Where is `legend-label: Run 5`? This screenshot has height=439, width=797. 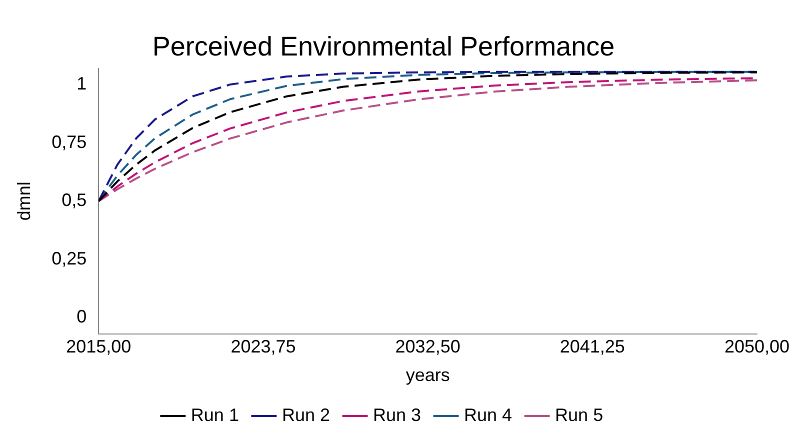
legend-label: Run 5 is located at coordinates (579, 414).